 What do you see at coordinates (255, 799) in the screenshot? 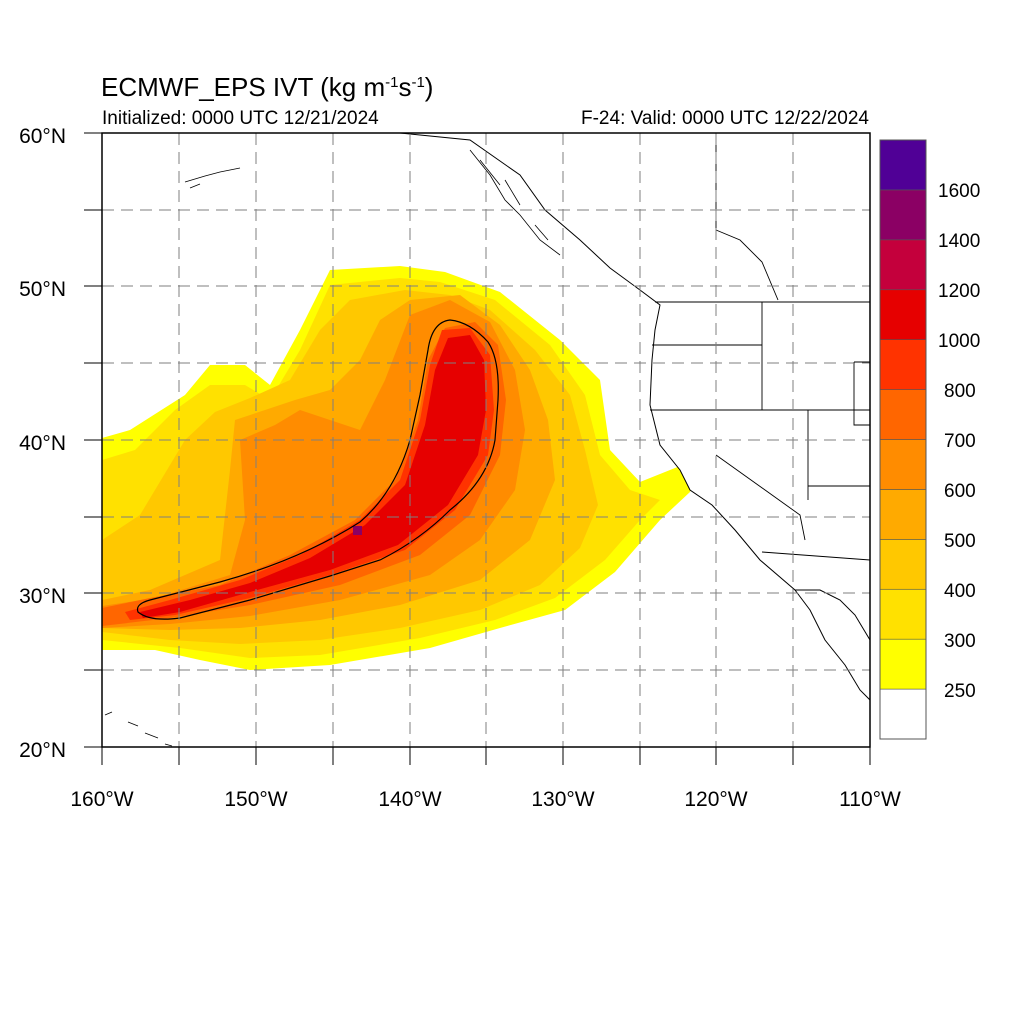
I see `lon-label-150w: 150°W` at bounding box center [255, 799].